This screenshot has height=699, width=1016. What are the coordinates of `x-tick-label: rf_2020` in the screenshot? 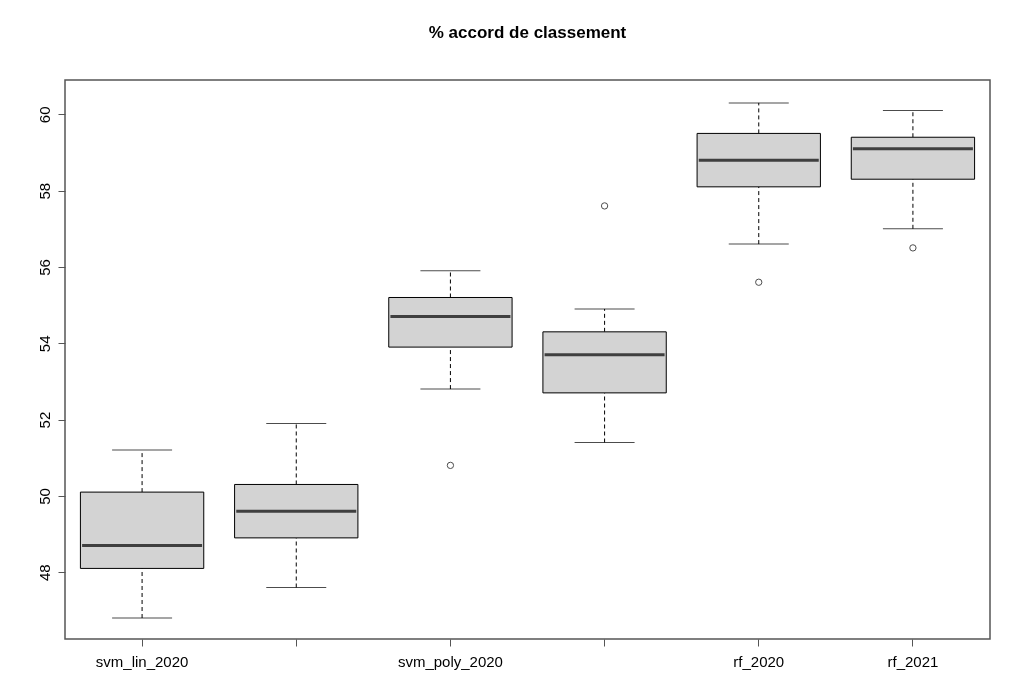 It's located at (759, 661).